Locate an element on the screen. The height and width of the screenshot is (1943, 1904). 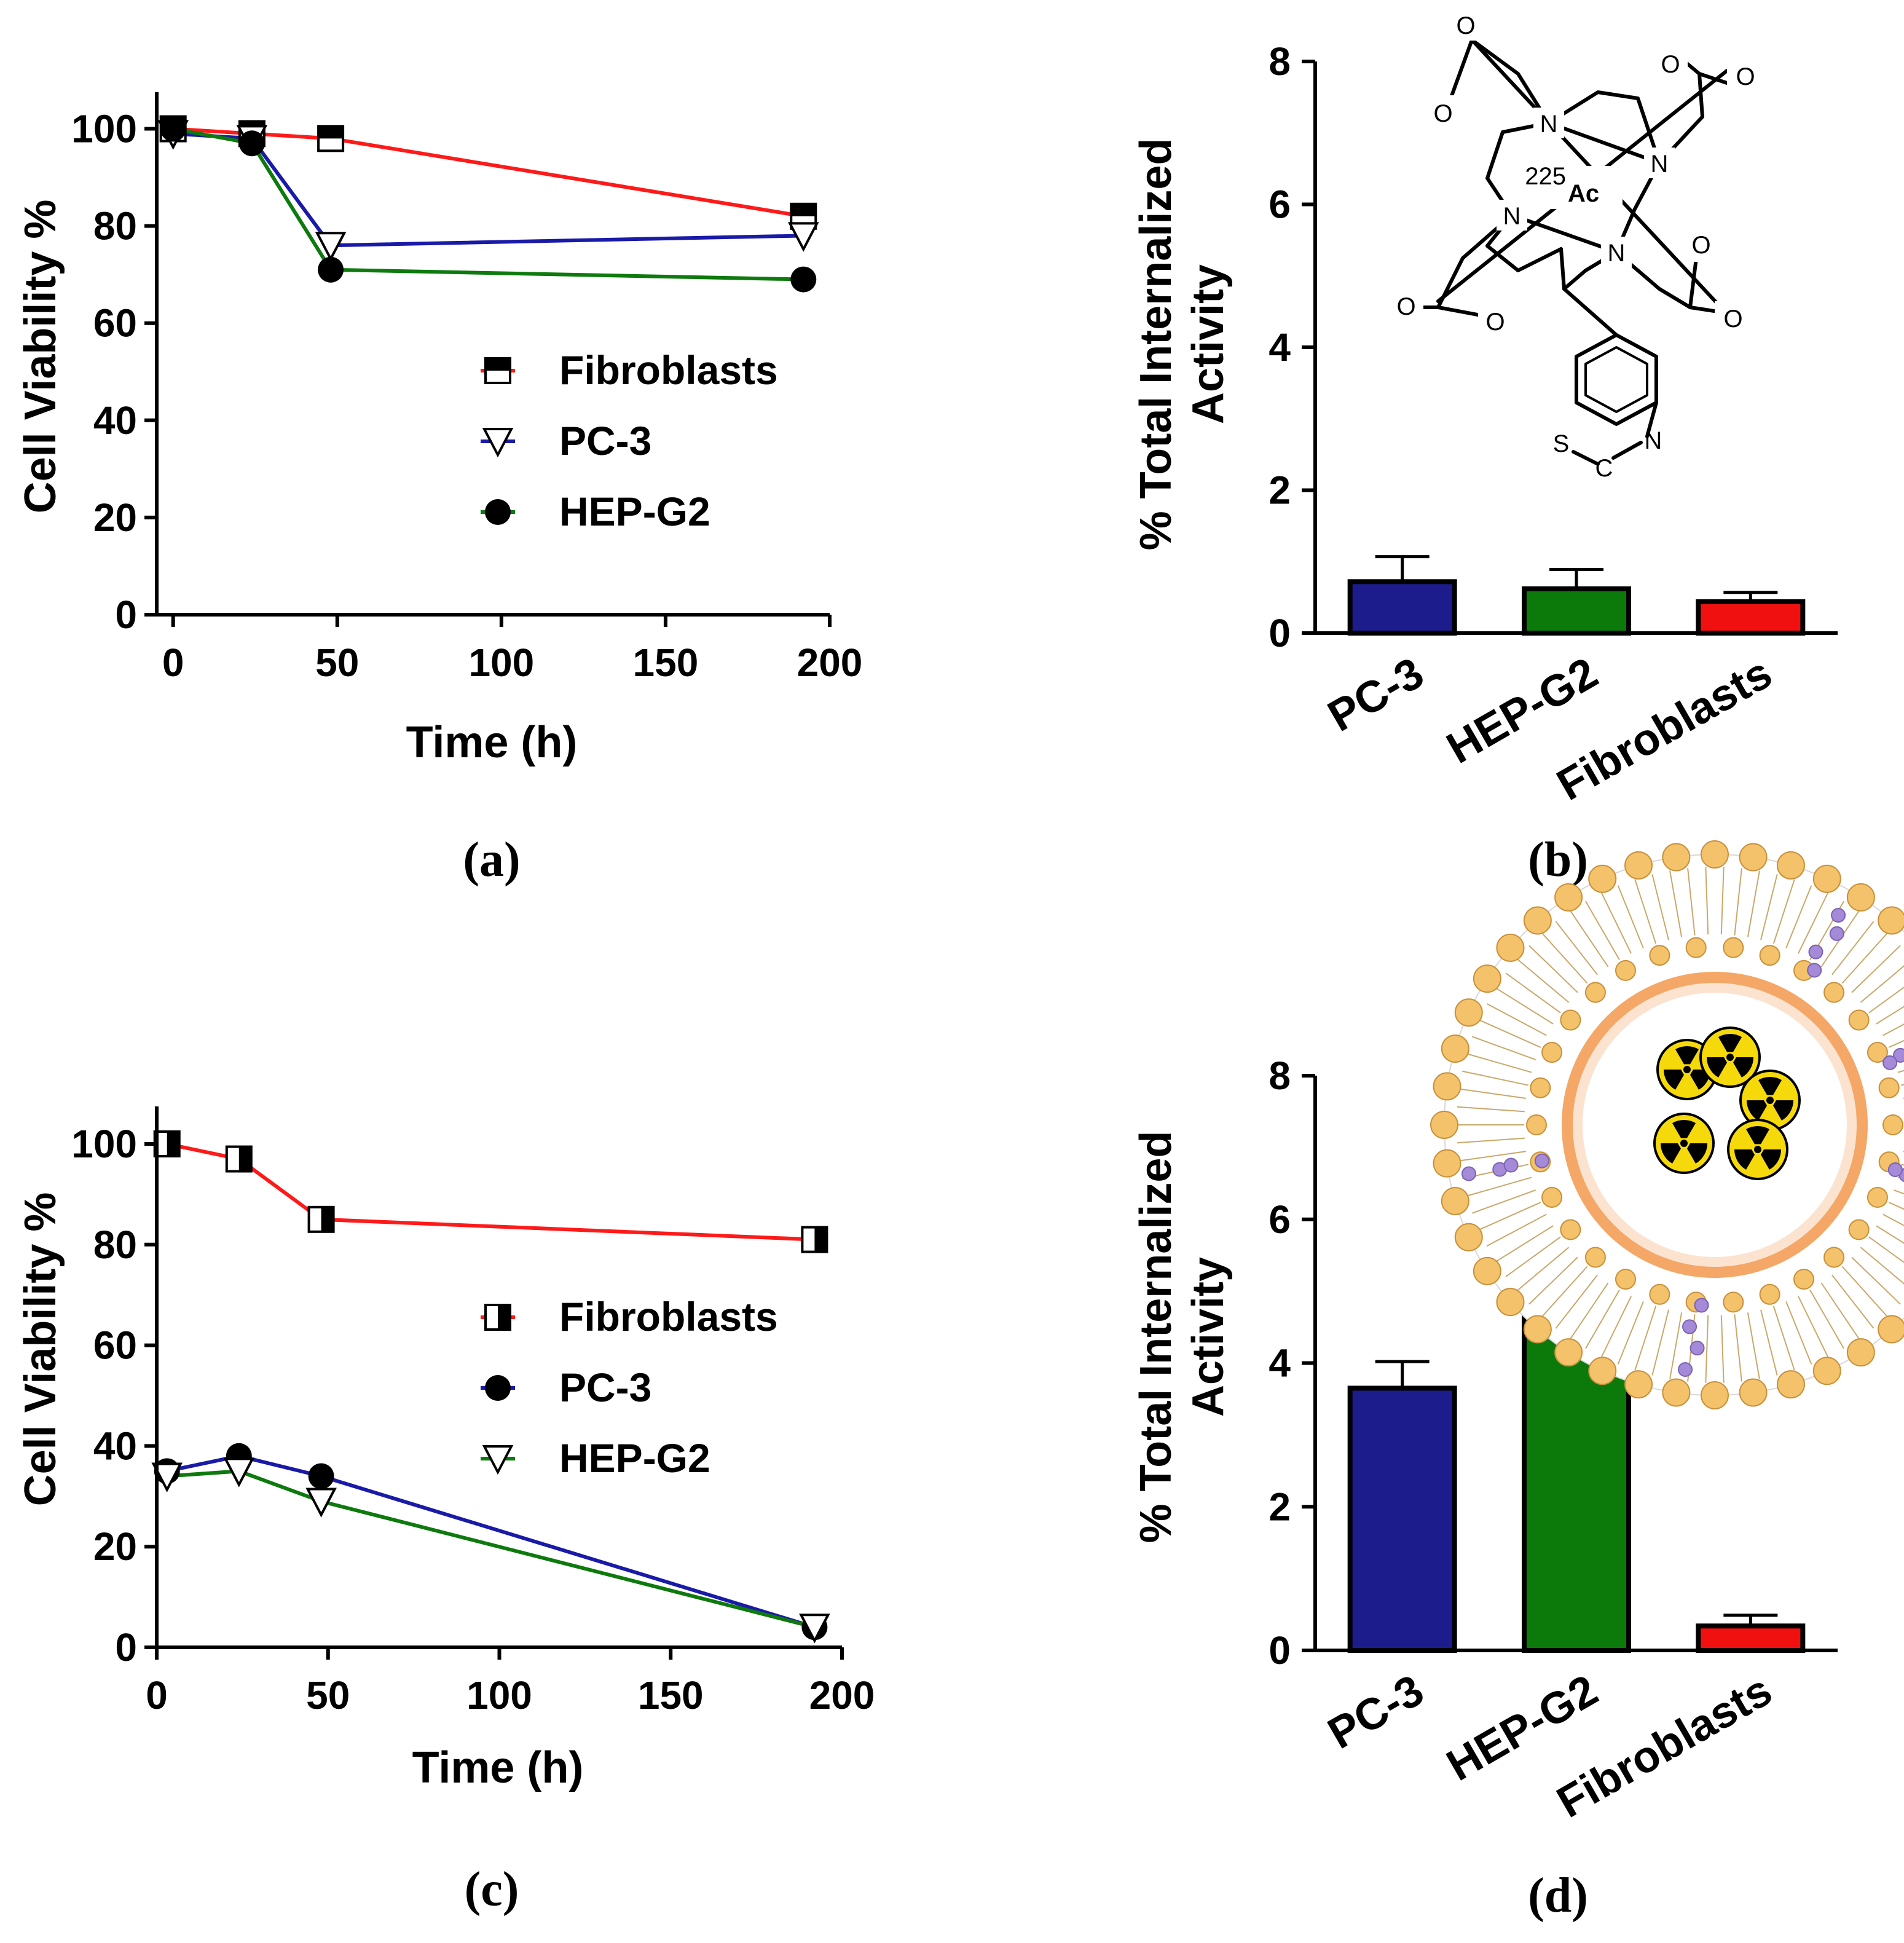
data-point-hep-g2 is located at coordinates (167, 1477).